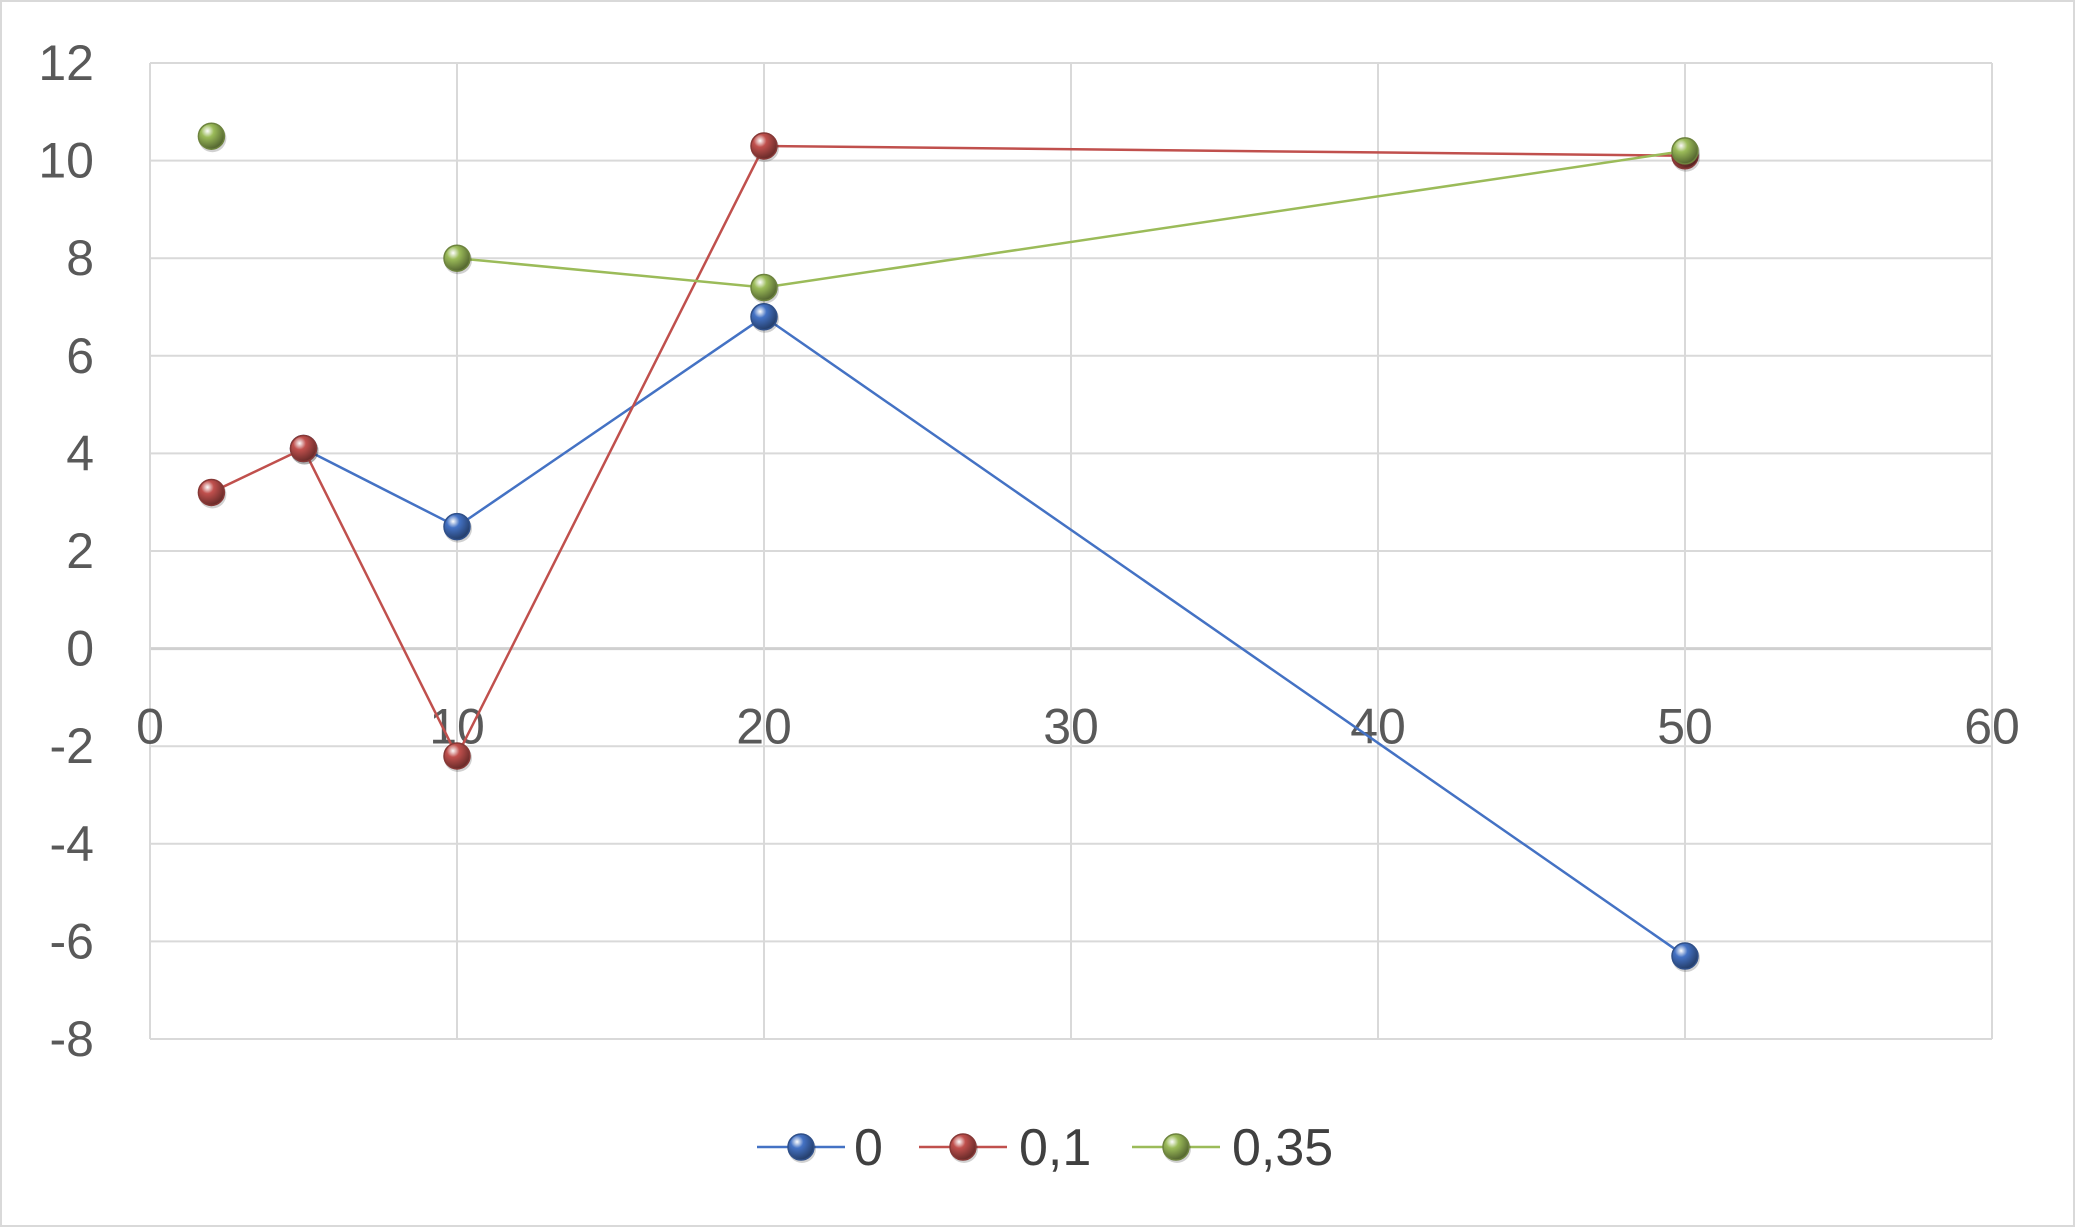  I want to click on x-tick-label: 30, so click(1071, 727).